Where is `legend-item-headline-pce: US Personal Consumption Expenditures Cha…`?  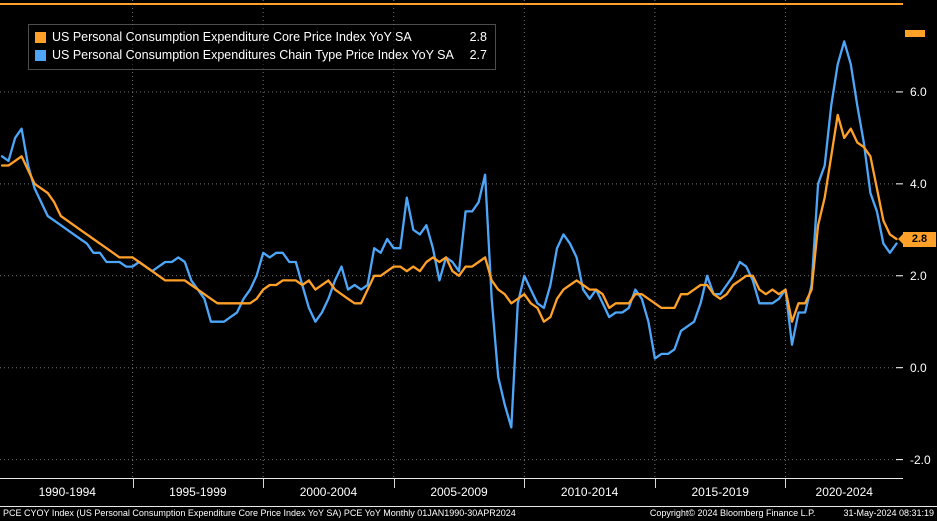 legend-item-headline-pce: US Personal Consumption Expenditures Cha… is located at coordinates (261, 55).